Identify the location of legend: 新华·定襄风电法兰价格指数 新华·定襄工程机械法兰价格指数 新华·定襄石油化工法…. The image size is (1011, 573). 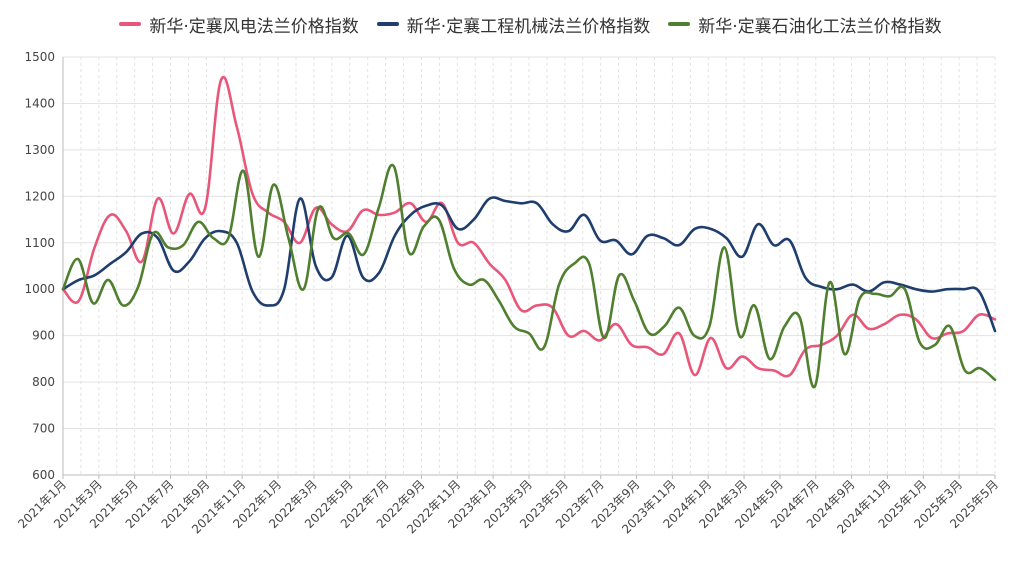
(530, 24).